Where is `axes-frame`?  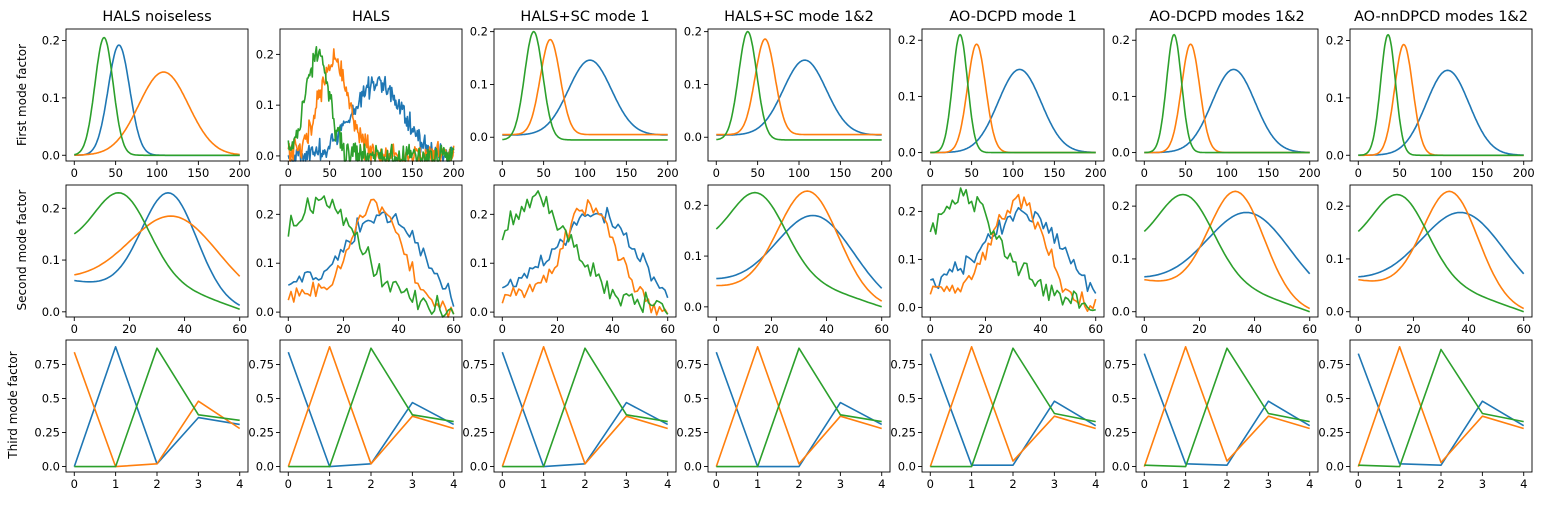 axes-frame is located at coordinates (1013, 251).